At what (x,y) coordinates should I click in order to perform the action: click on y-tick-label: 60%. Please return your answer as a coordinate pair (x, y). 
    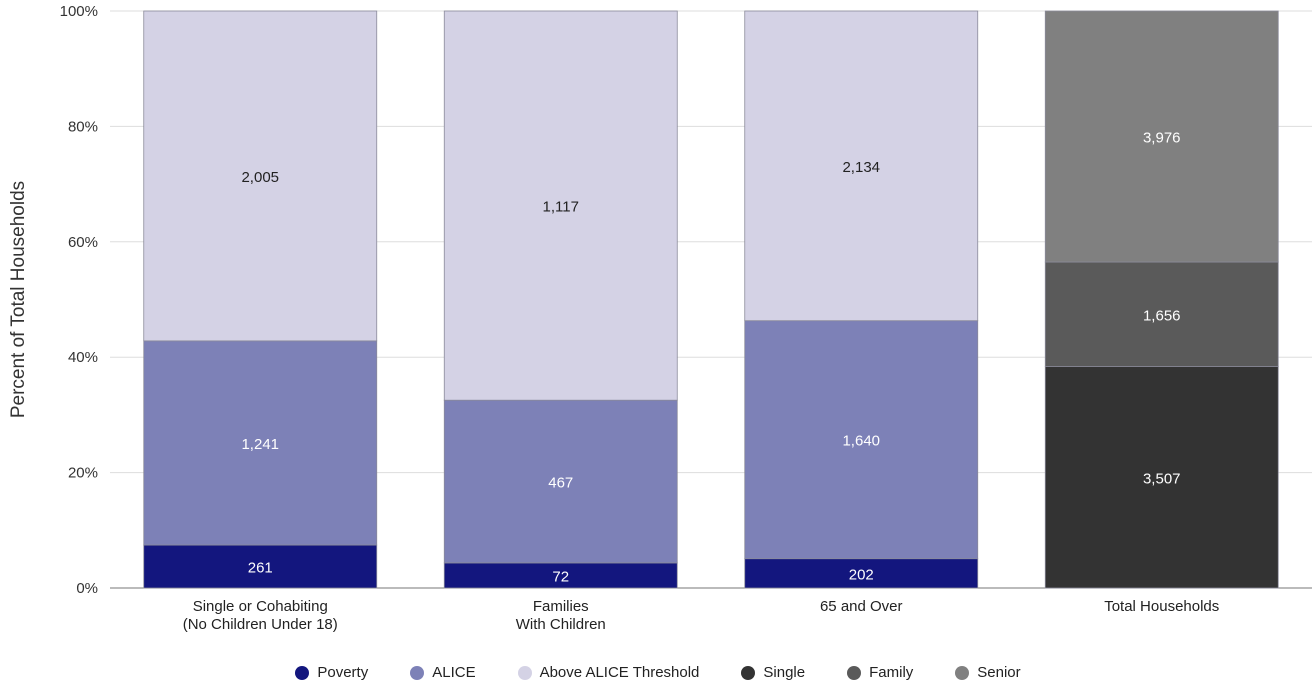
    Looking at the image, I should click on (83, 242).